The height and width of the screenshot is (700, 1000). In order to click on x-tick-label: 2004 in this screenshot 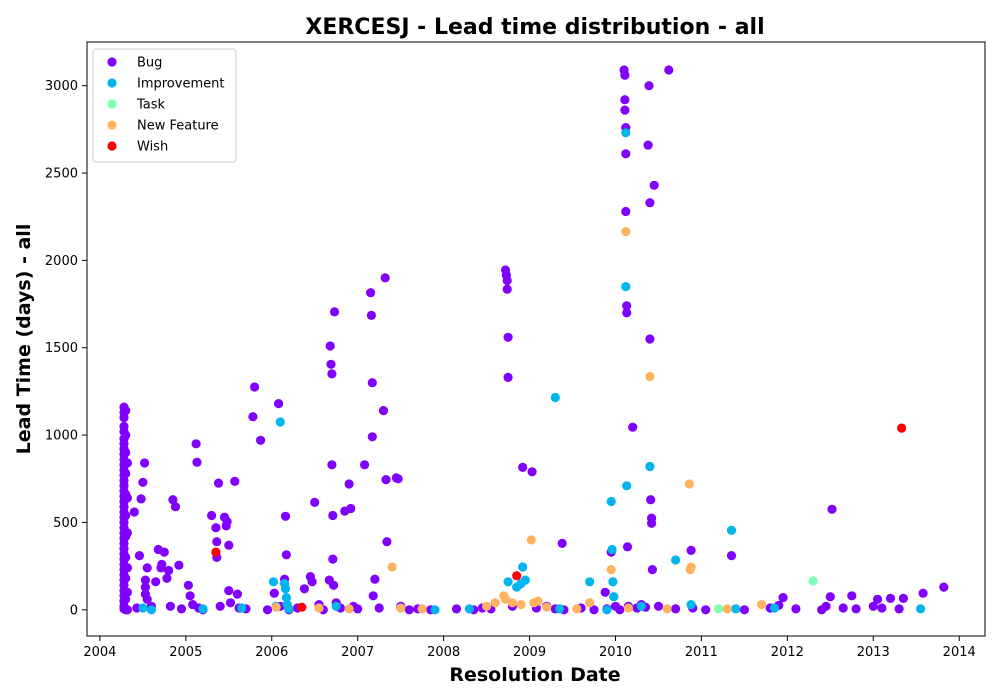, I will do `click(99, 652)`.